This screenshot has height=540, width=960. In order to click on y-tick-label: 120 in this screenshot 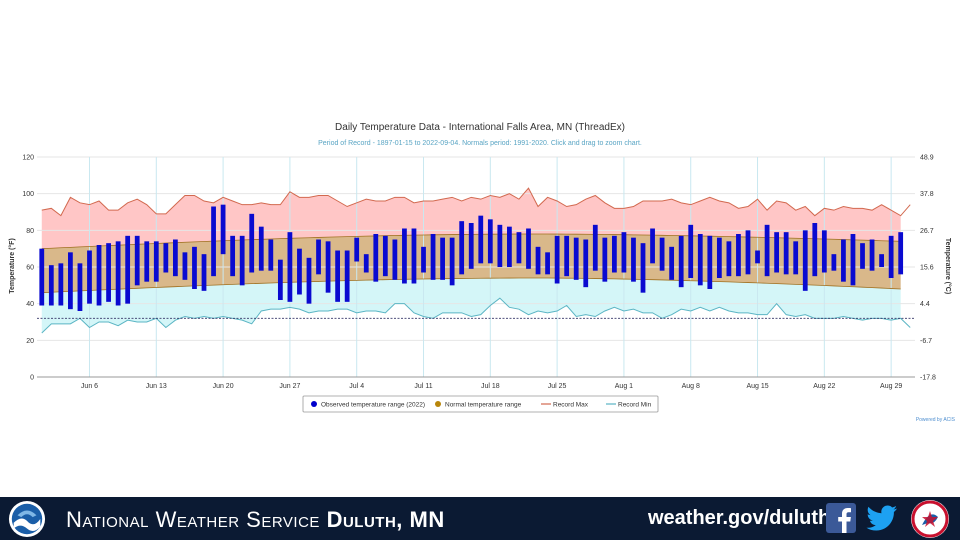, I will do `click(28, 158)`.